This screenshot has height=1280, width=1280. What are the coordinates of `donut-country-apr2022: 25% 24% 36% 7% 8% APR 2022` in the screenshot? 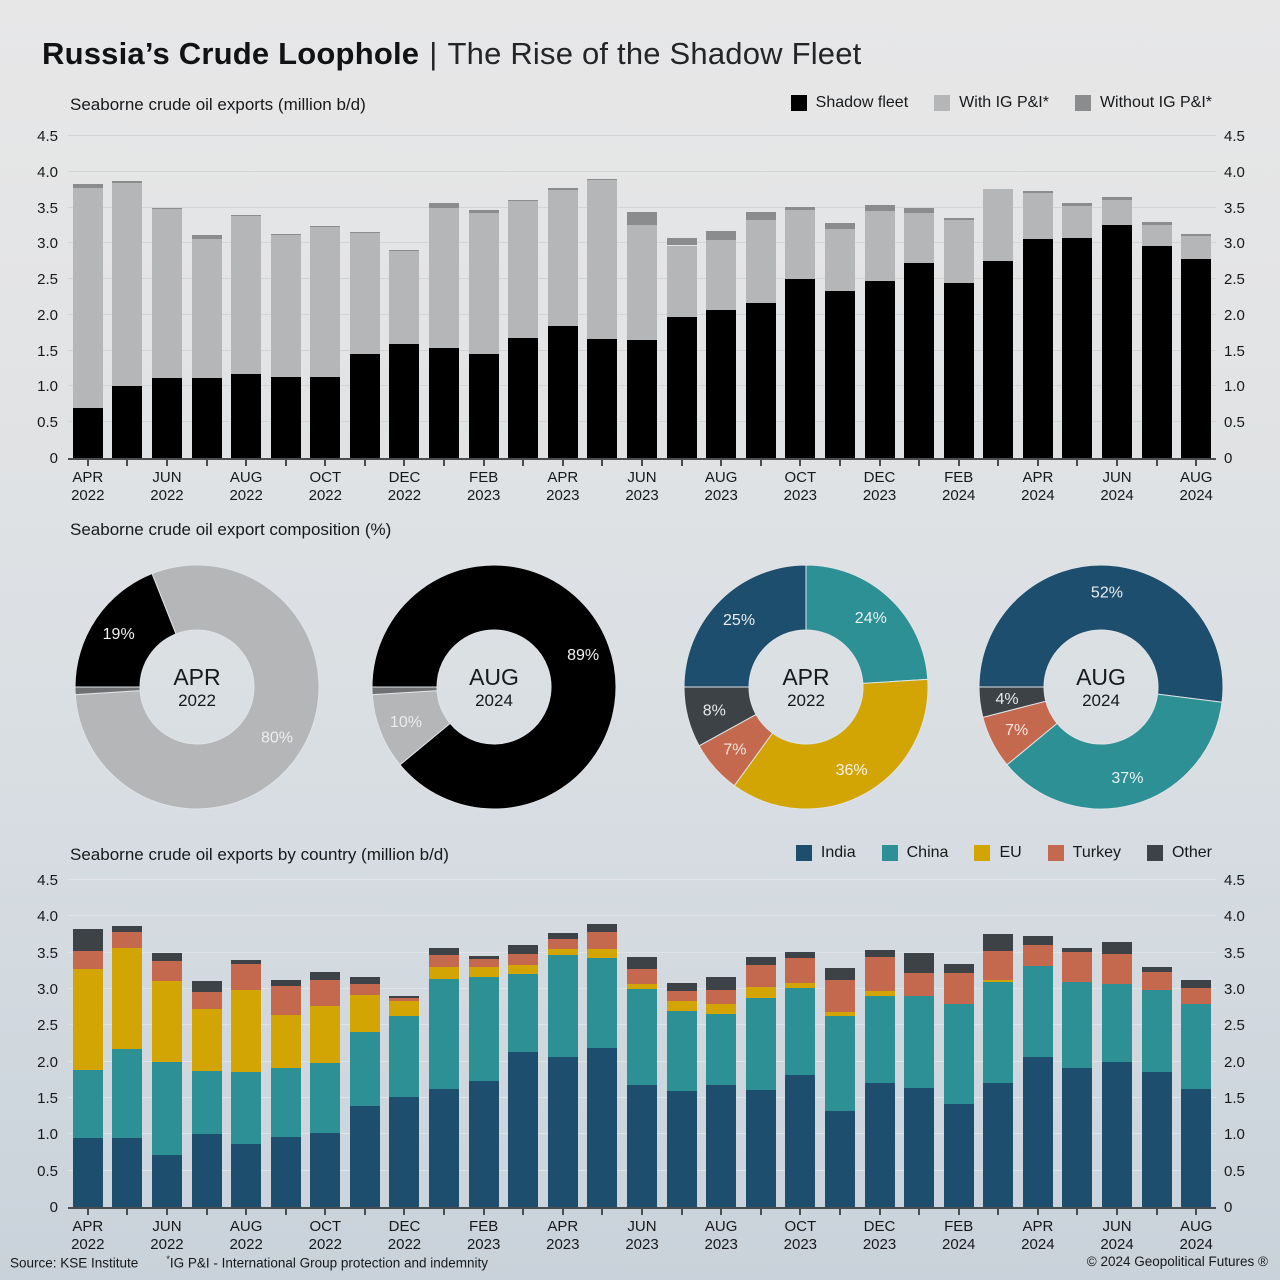 It's located at (806, 687).